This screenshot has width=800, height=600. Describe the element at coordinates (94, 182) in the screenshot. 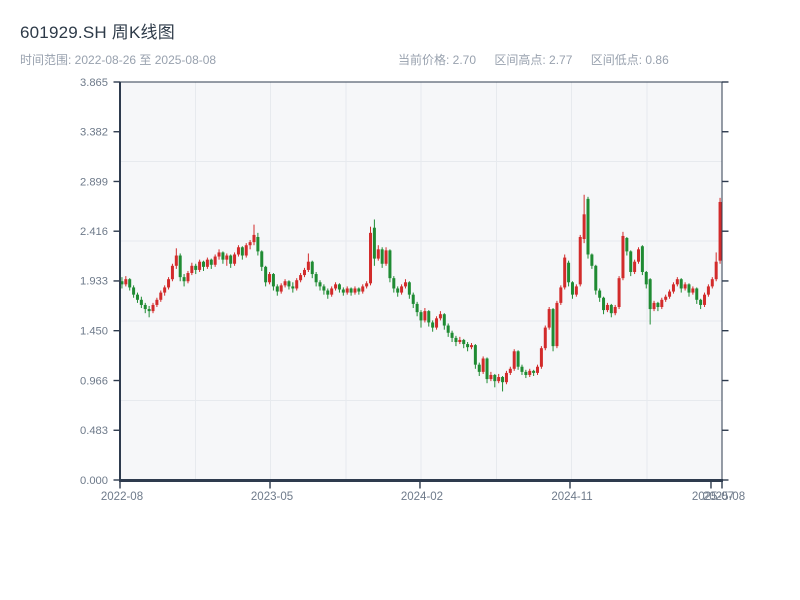

I see `y-tick-label: 2.899` at that location.